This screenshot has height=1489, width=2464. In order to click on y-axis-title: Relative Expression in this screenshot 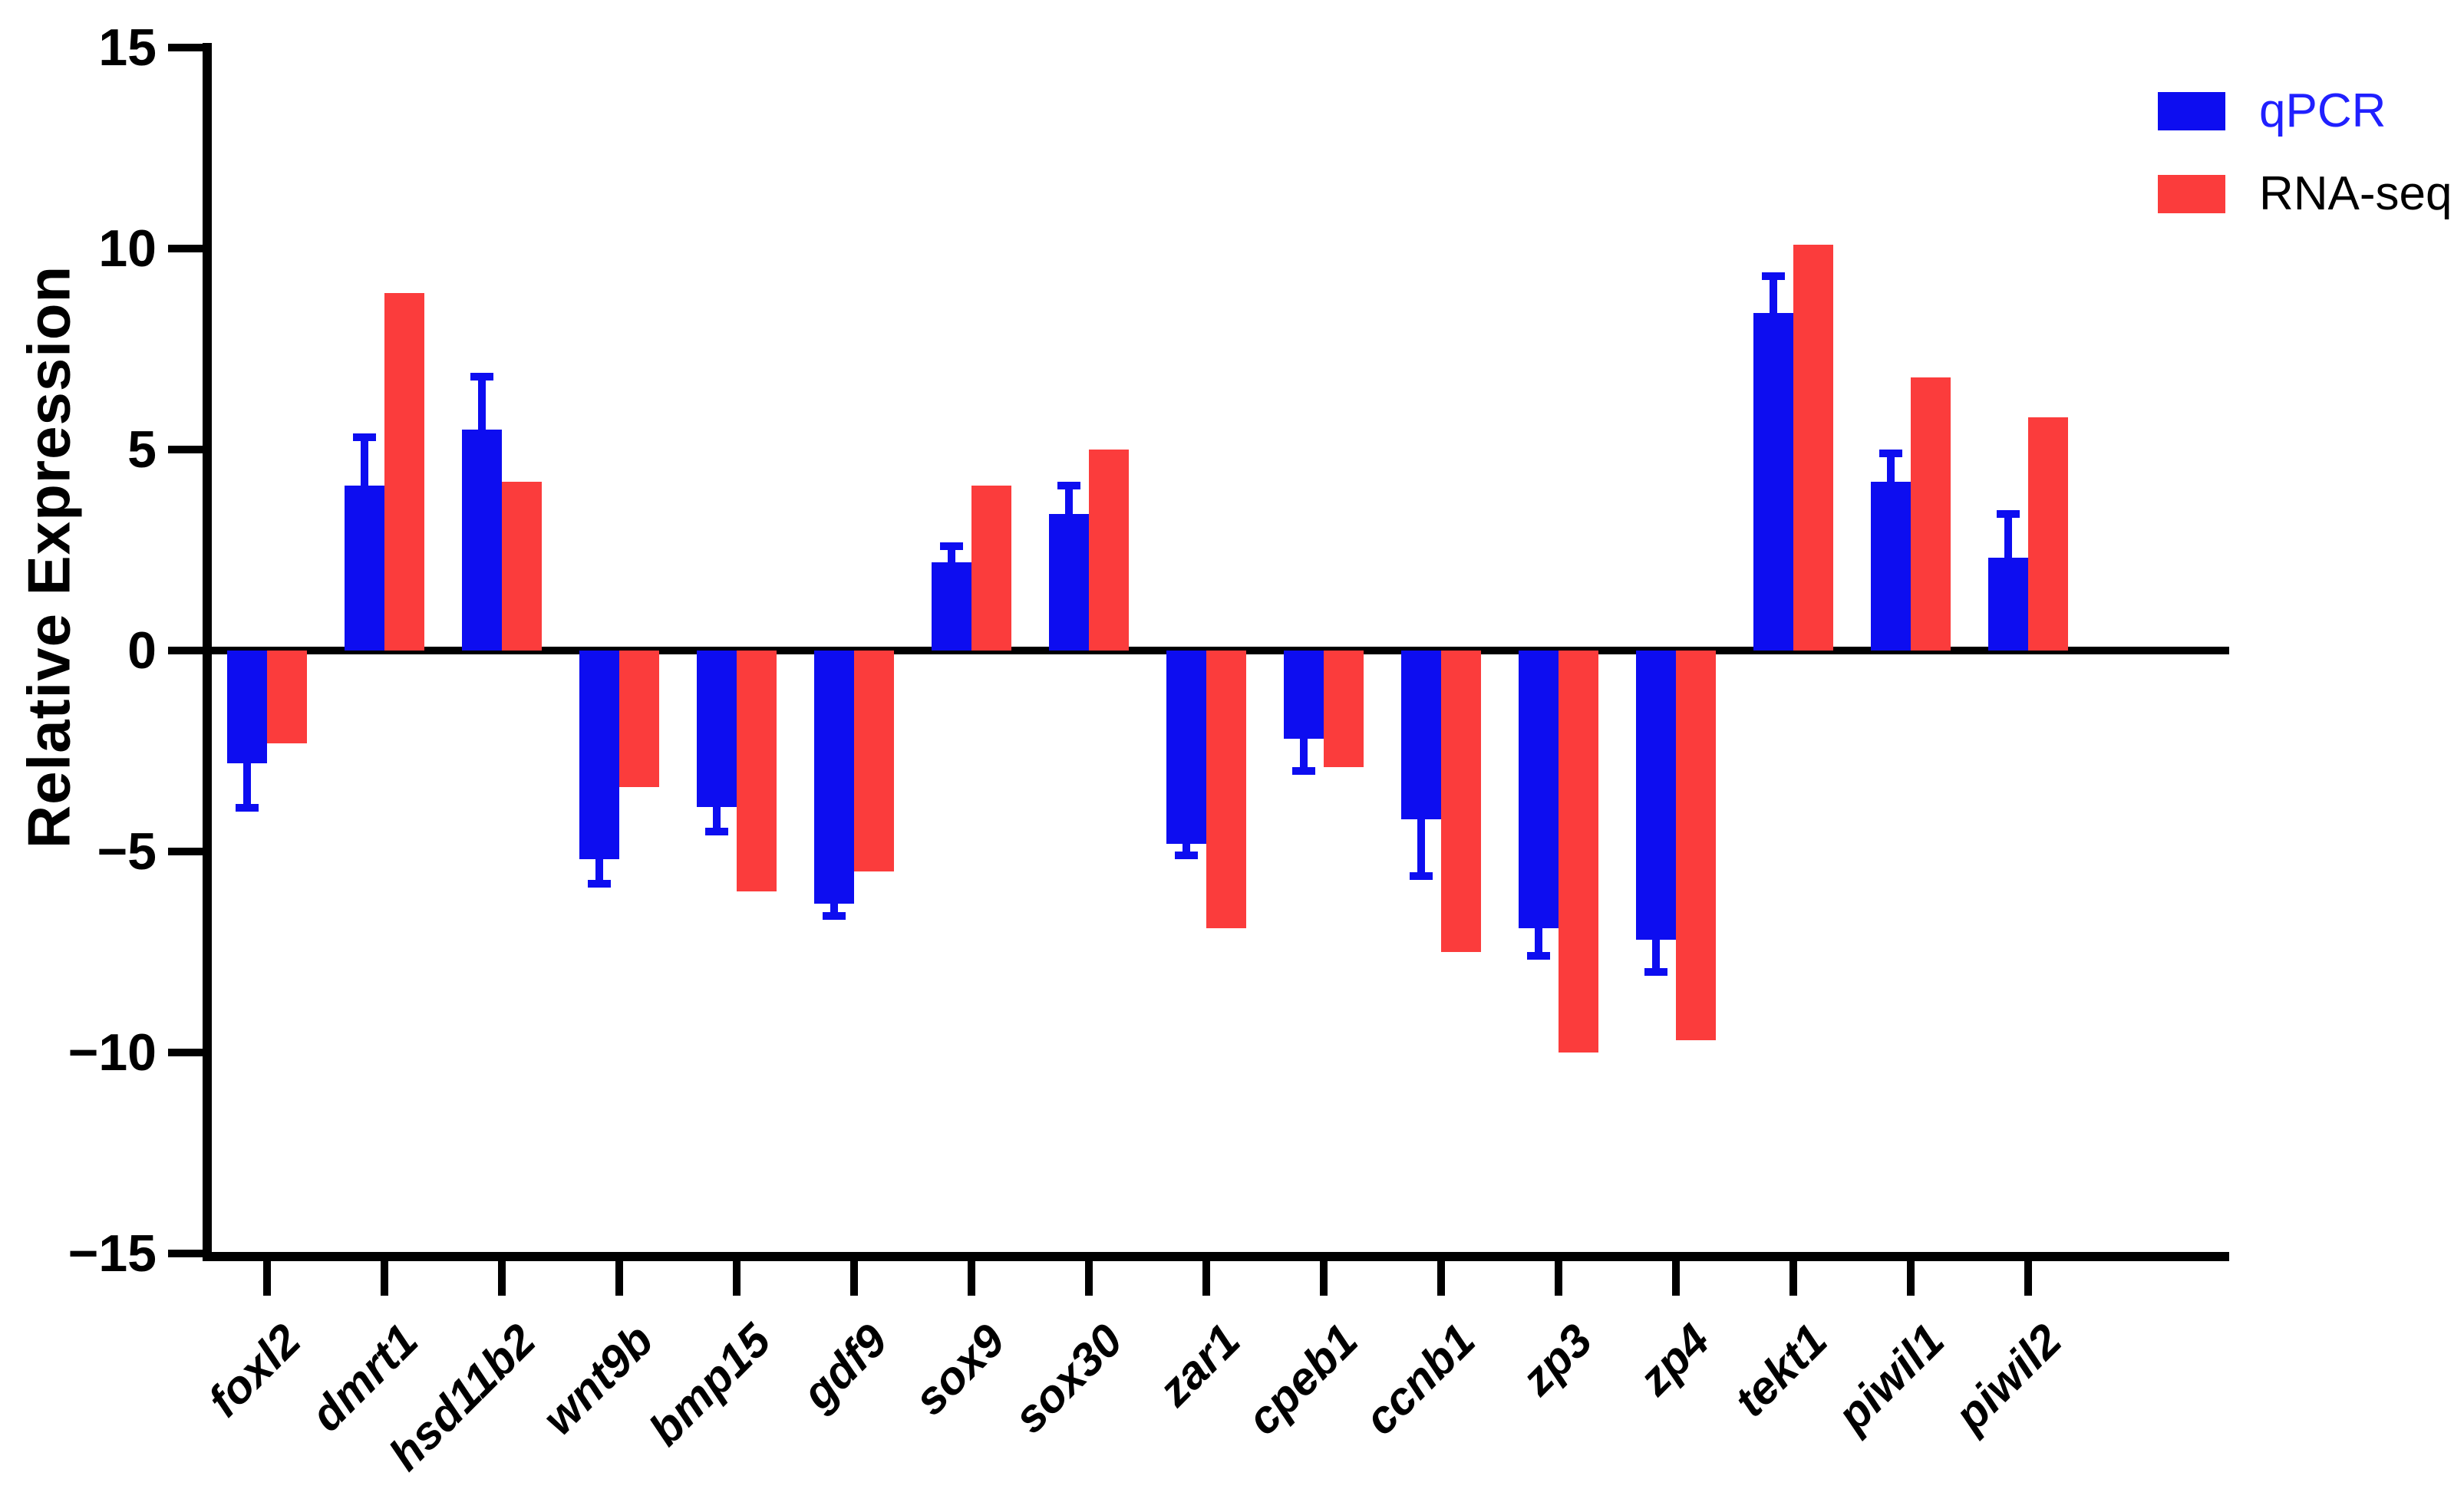, I will do `click(49, 557)`.